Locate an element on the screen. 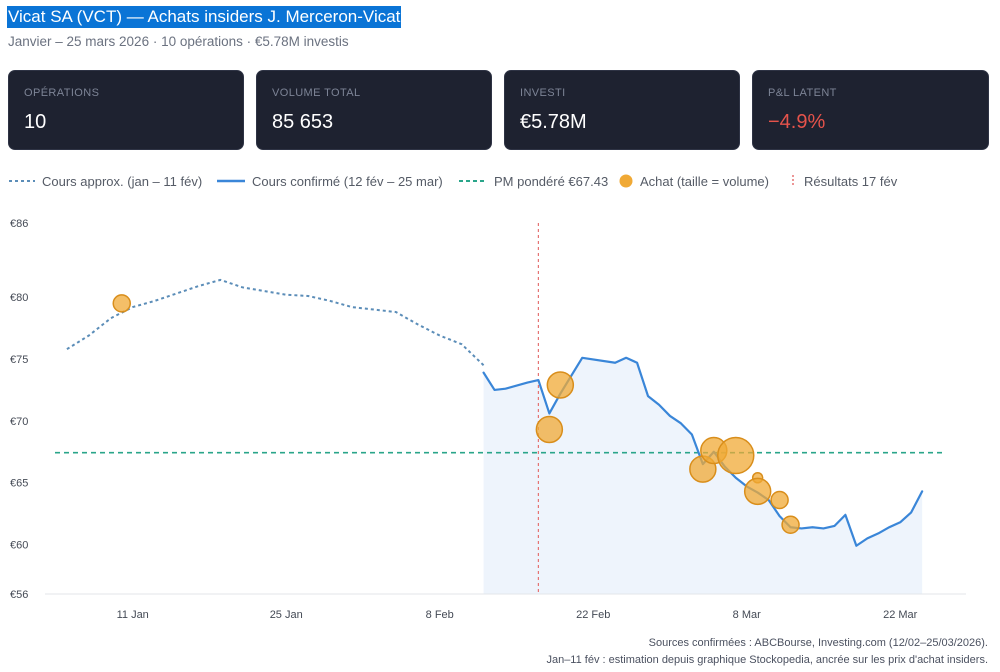  x-tick-label: 22 Feb is located at coordinates (593, 615).